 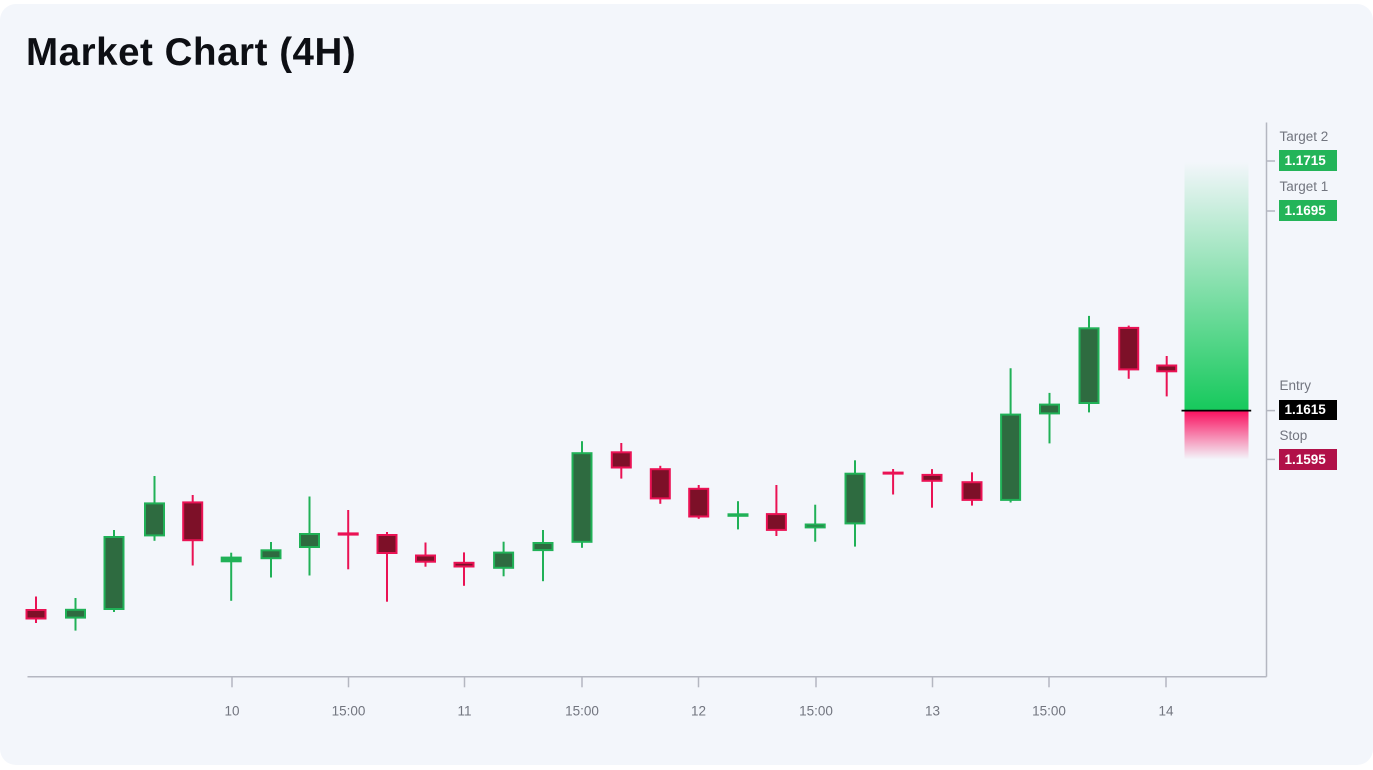 I want to click on svg-text: 10, so click(x=231, y=710).